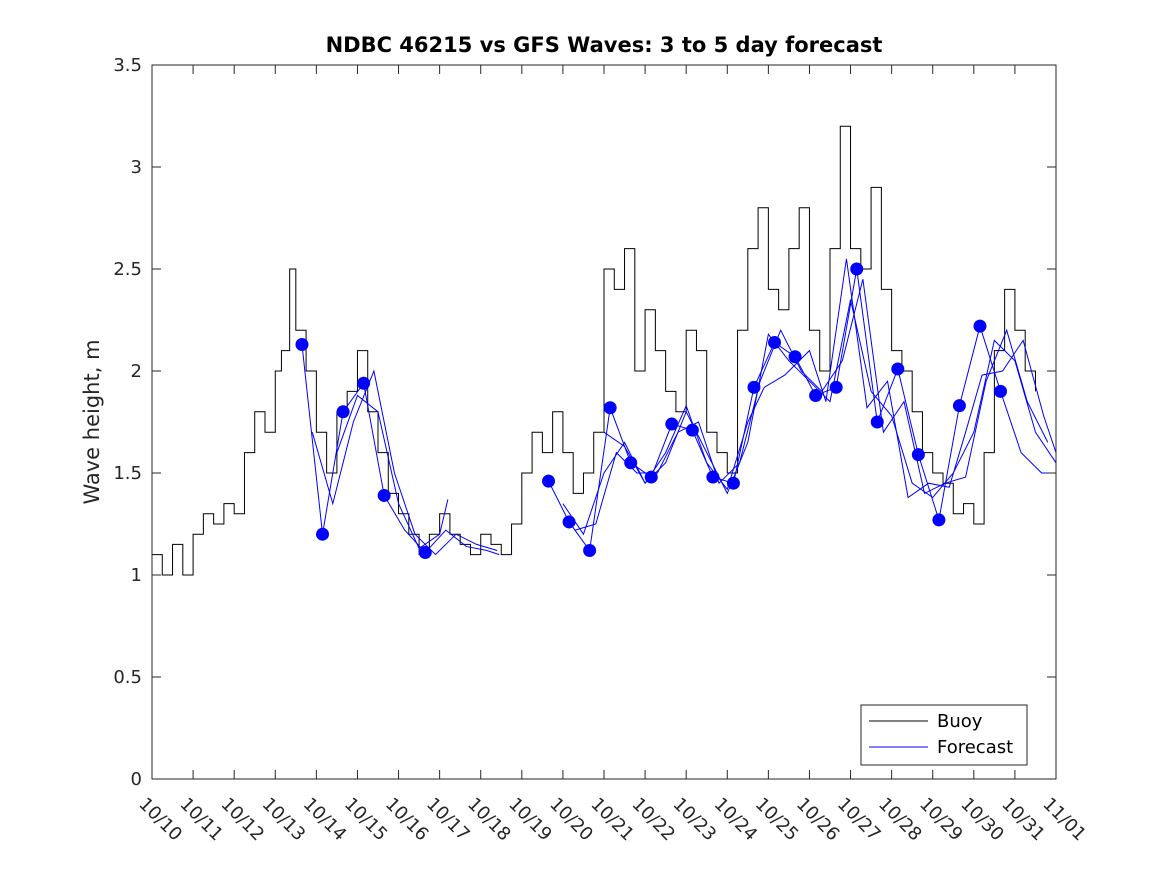 The width and height of the screenshot is (1167, 875). I want to click on y-tick-label: 0.5, so click(127, 677).